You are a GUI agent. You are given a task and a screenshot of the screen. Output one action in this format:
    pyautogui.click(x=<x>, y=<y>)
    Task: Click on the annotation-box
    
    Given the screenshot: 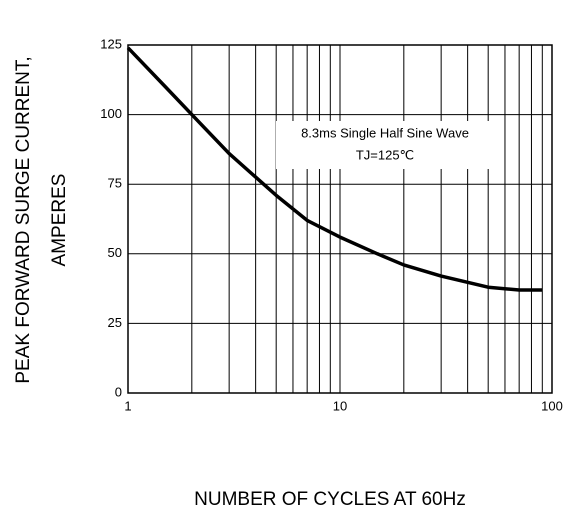 What is the action you would take?
    pyautogui.click(x=385, y=145)
    